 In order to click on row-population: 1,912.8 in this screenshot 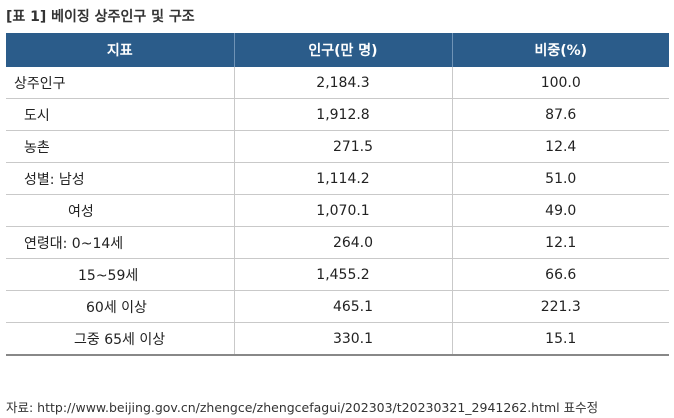, I will do `click(342, 114)`.